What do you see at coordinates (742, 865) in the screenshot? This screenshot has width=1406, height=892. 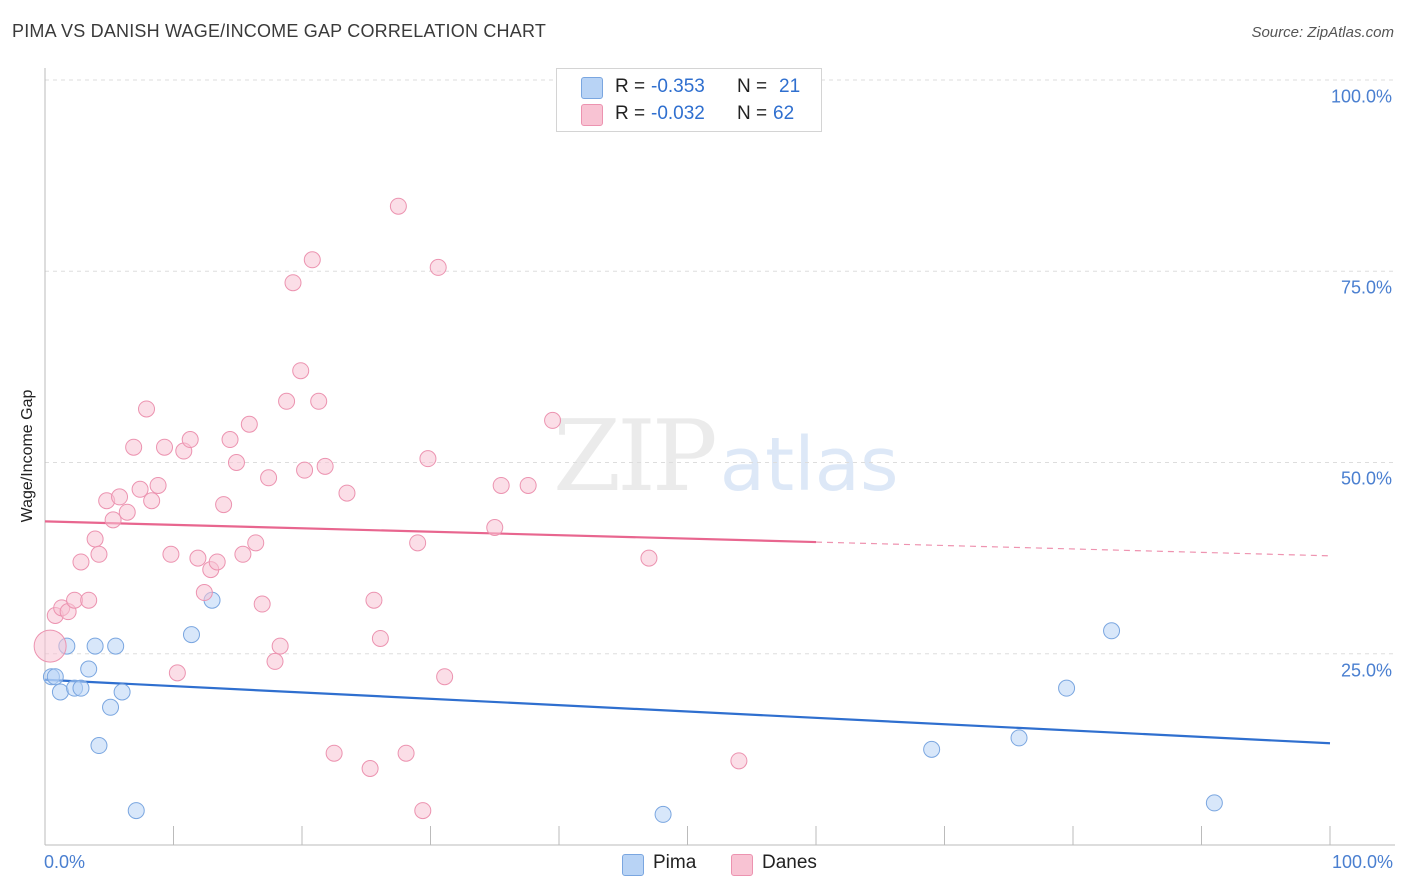 I see `danes-legend-swatch` at bounding box center [742, 865].